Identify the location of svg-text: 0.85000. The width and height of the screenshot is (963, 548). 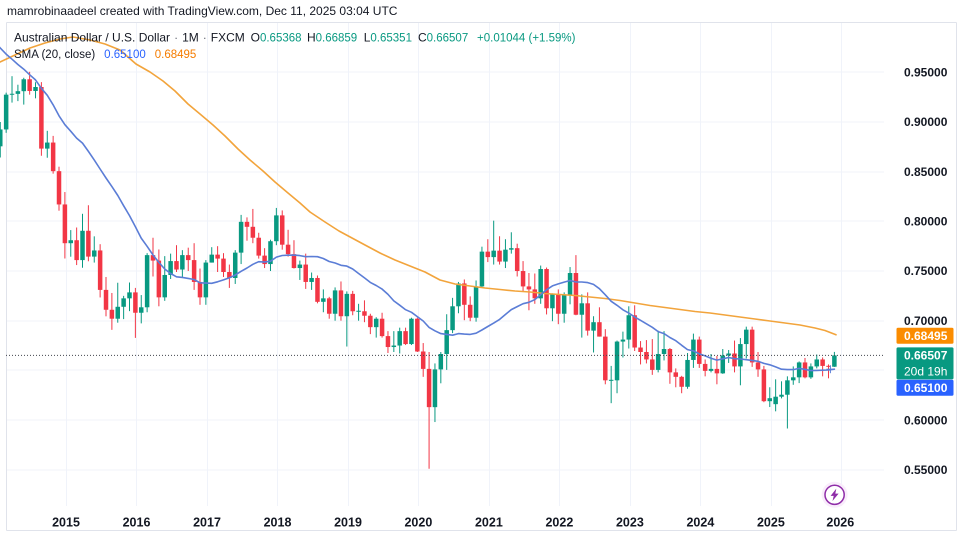
(926, 172).